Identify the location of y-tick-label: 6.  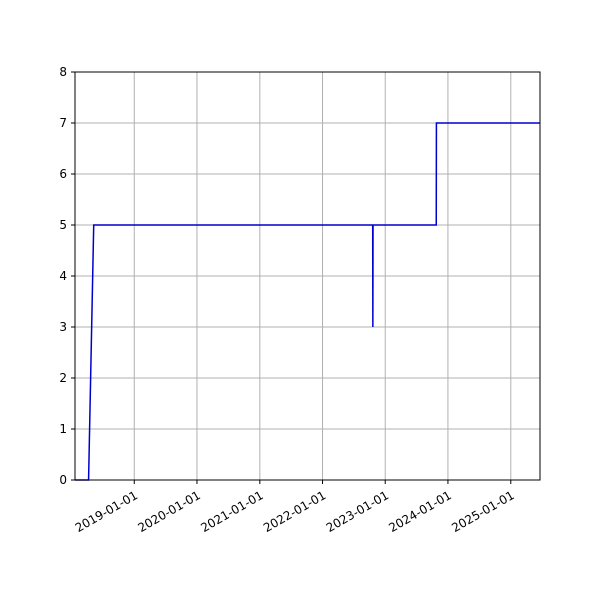
(63, 174).